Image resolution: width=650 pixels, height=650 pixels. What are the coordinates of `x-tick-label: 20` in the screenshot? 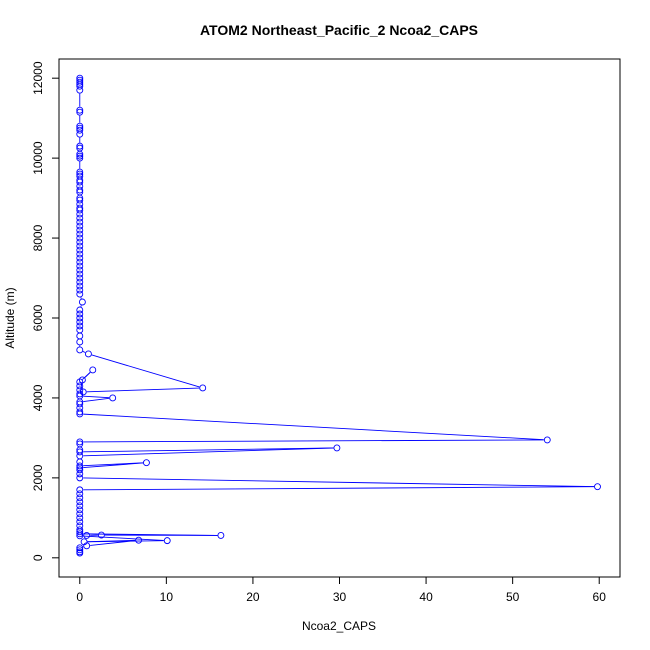 It's located at (253, 597).